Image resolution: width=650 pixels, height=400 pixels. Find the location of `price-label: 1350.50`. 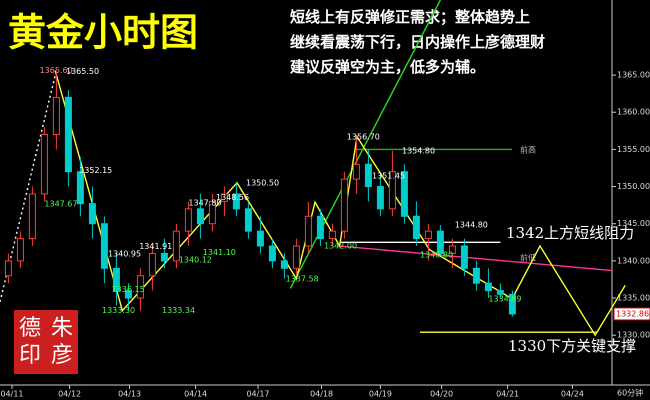

price-label: 1350.50 is located at coordinates (262, 182).